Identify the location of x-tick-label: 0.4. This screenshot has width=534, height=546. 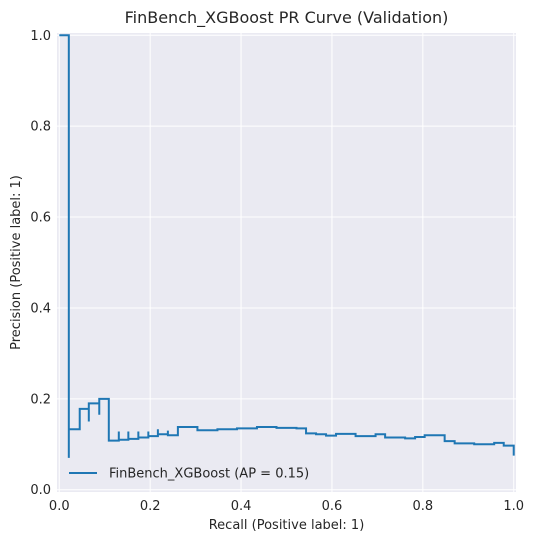
(241, 506).